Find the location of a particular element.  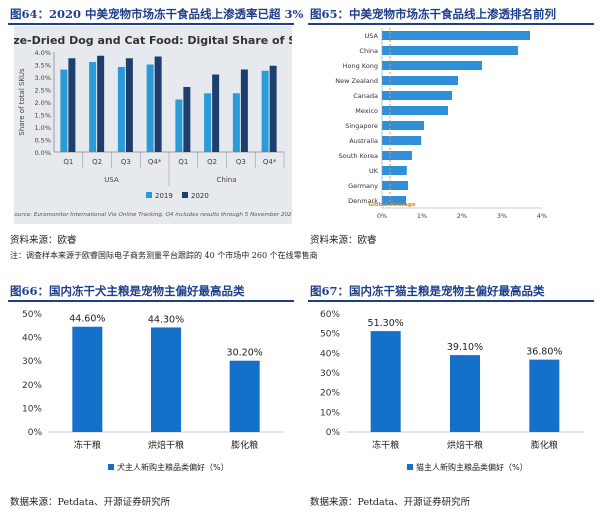

fig66-data-label: 44.30% is located at coordinates (166, 319).